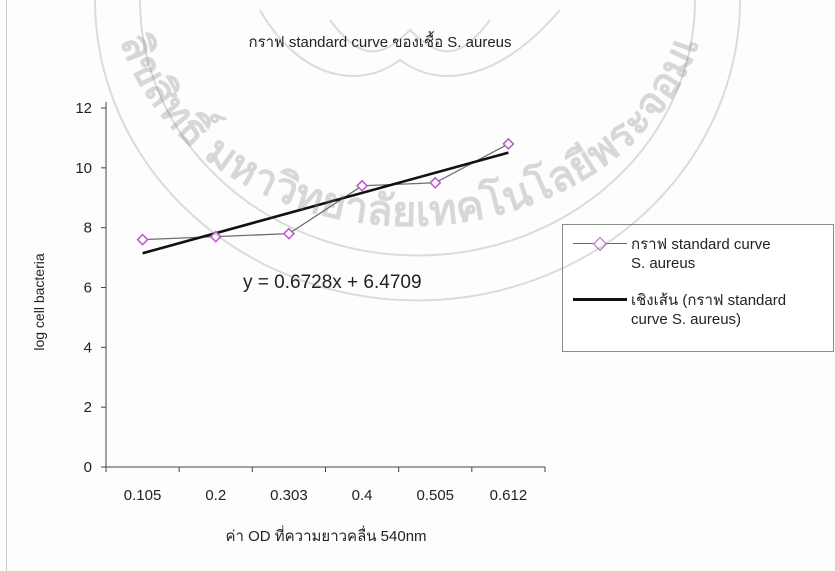 The height and width of the screenshot is (571, 835). I want to click on x-tick-label: 0.303, so click(289, 495).